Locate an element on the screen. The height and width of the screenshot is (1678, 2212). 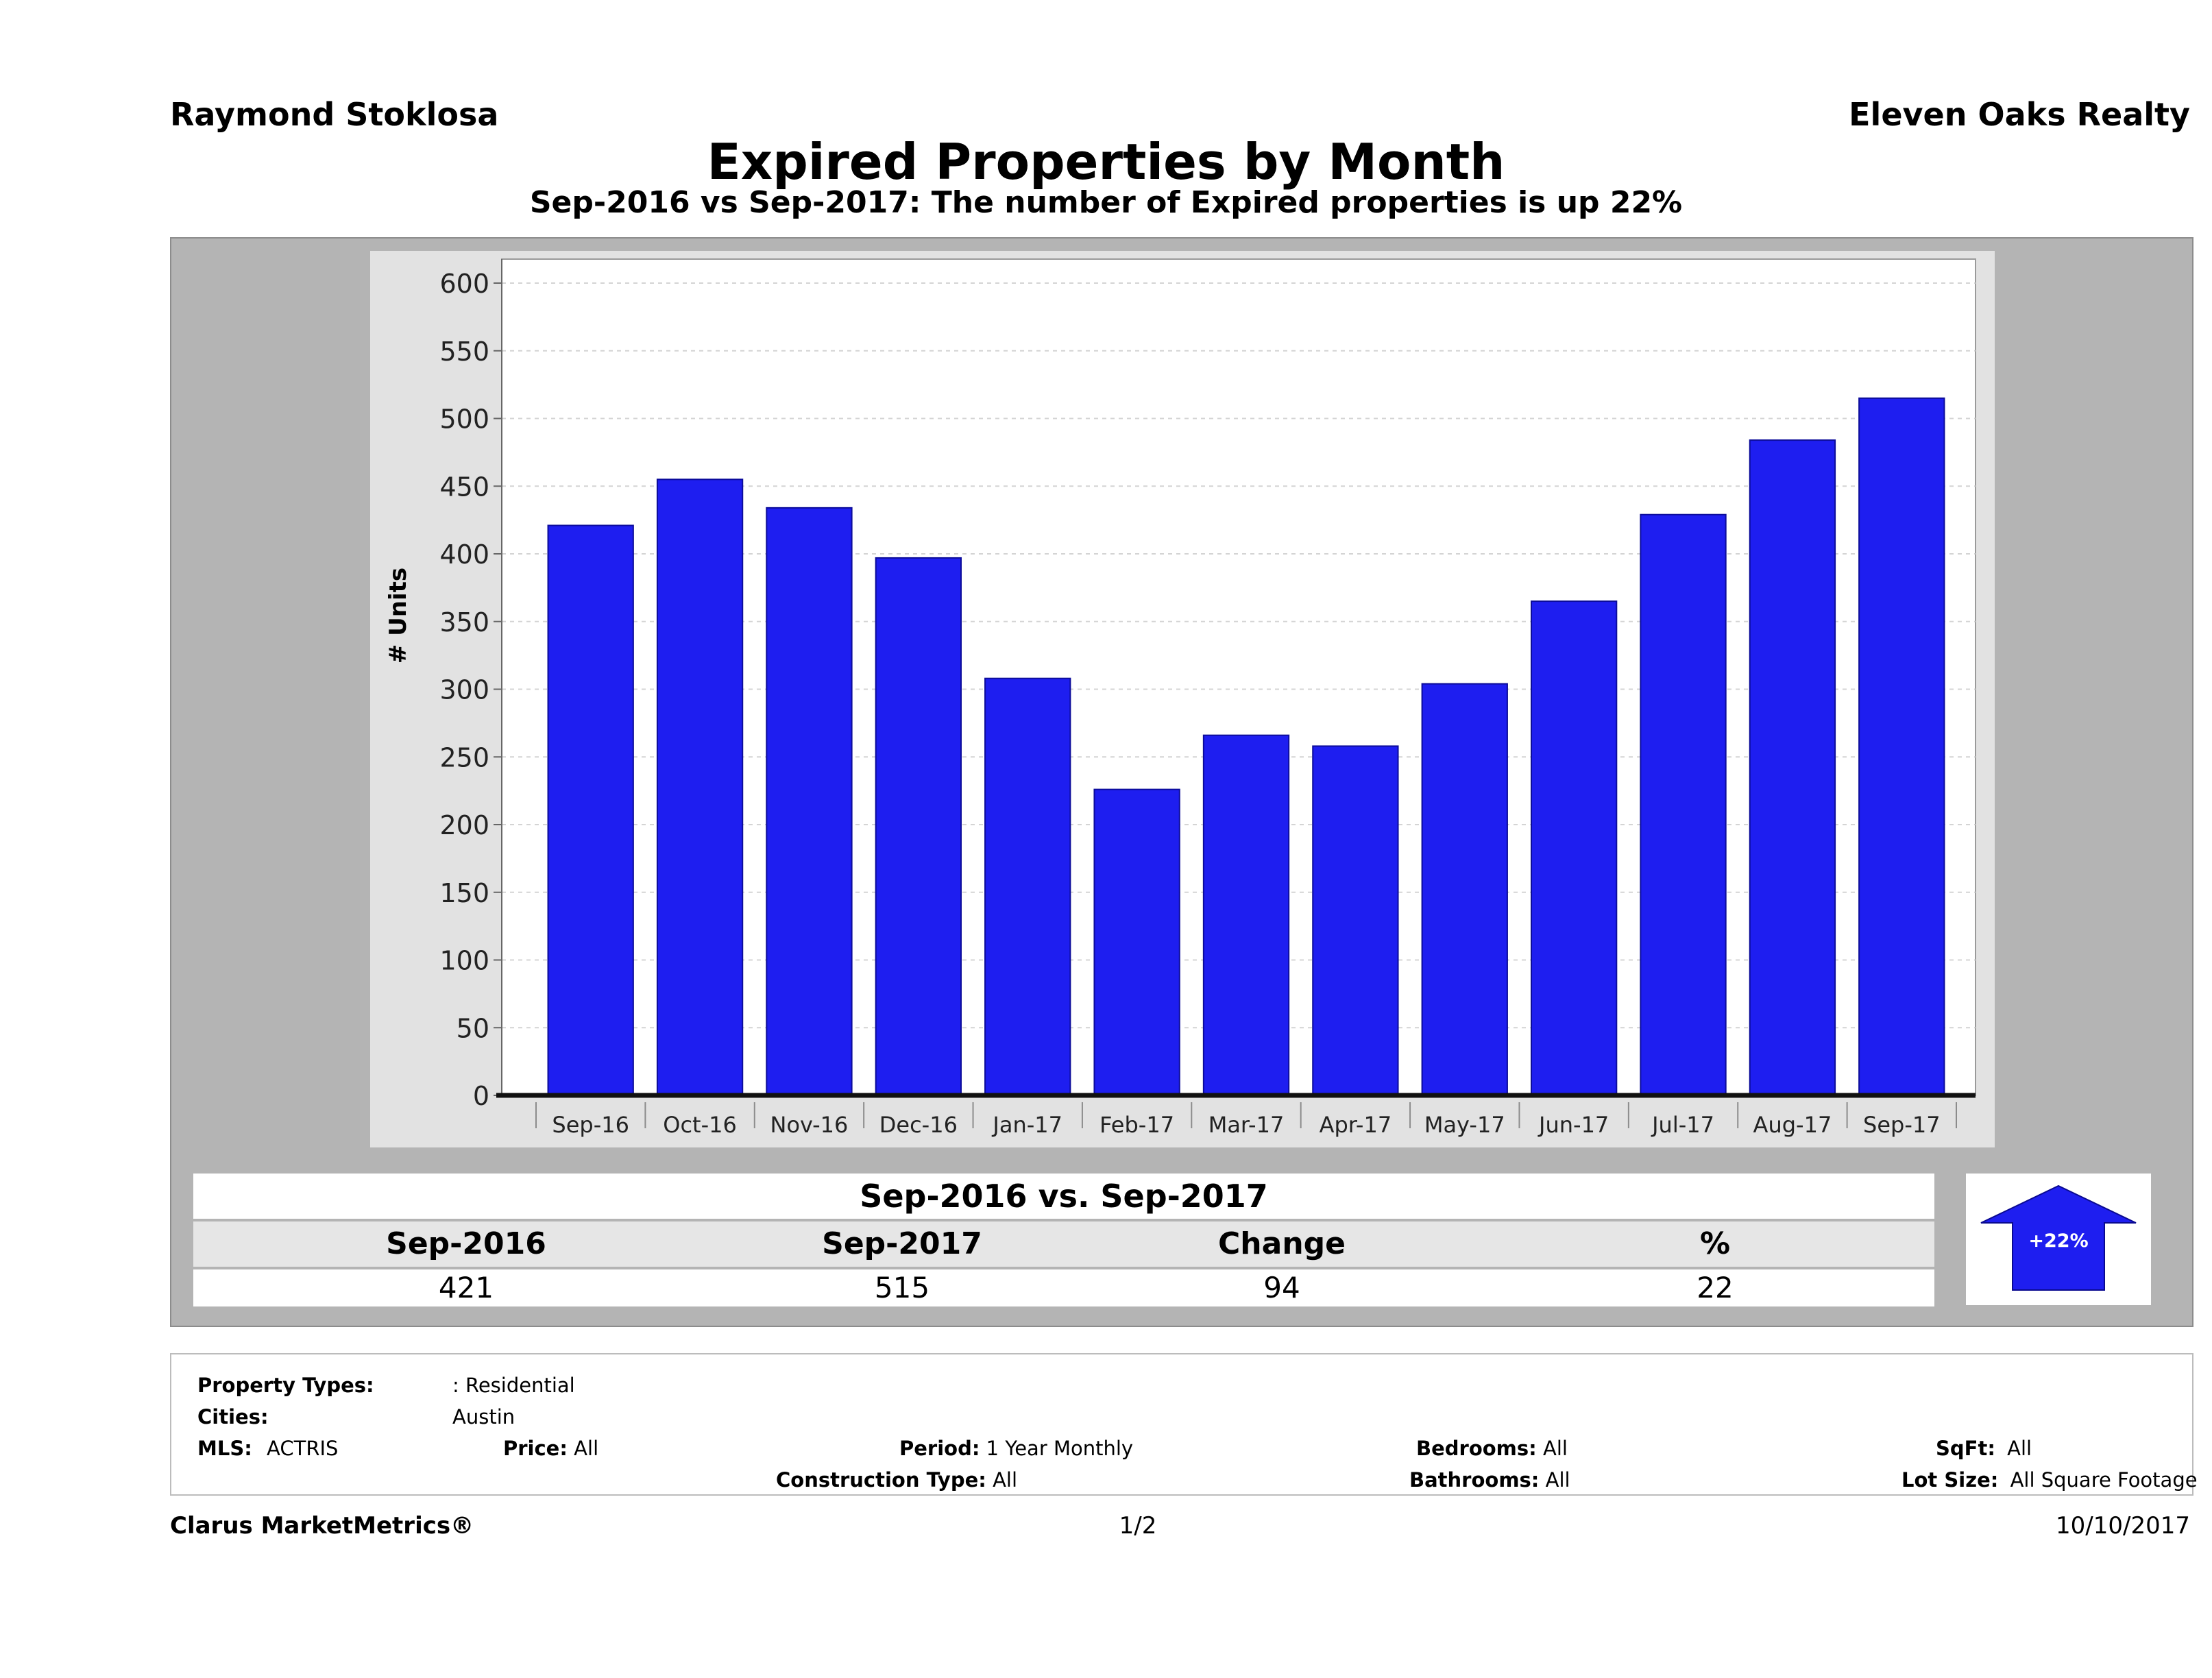
cities-label: Cities: is located at coordinates (233, 1416).